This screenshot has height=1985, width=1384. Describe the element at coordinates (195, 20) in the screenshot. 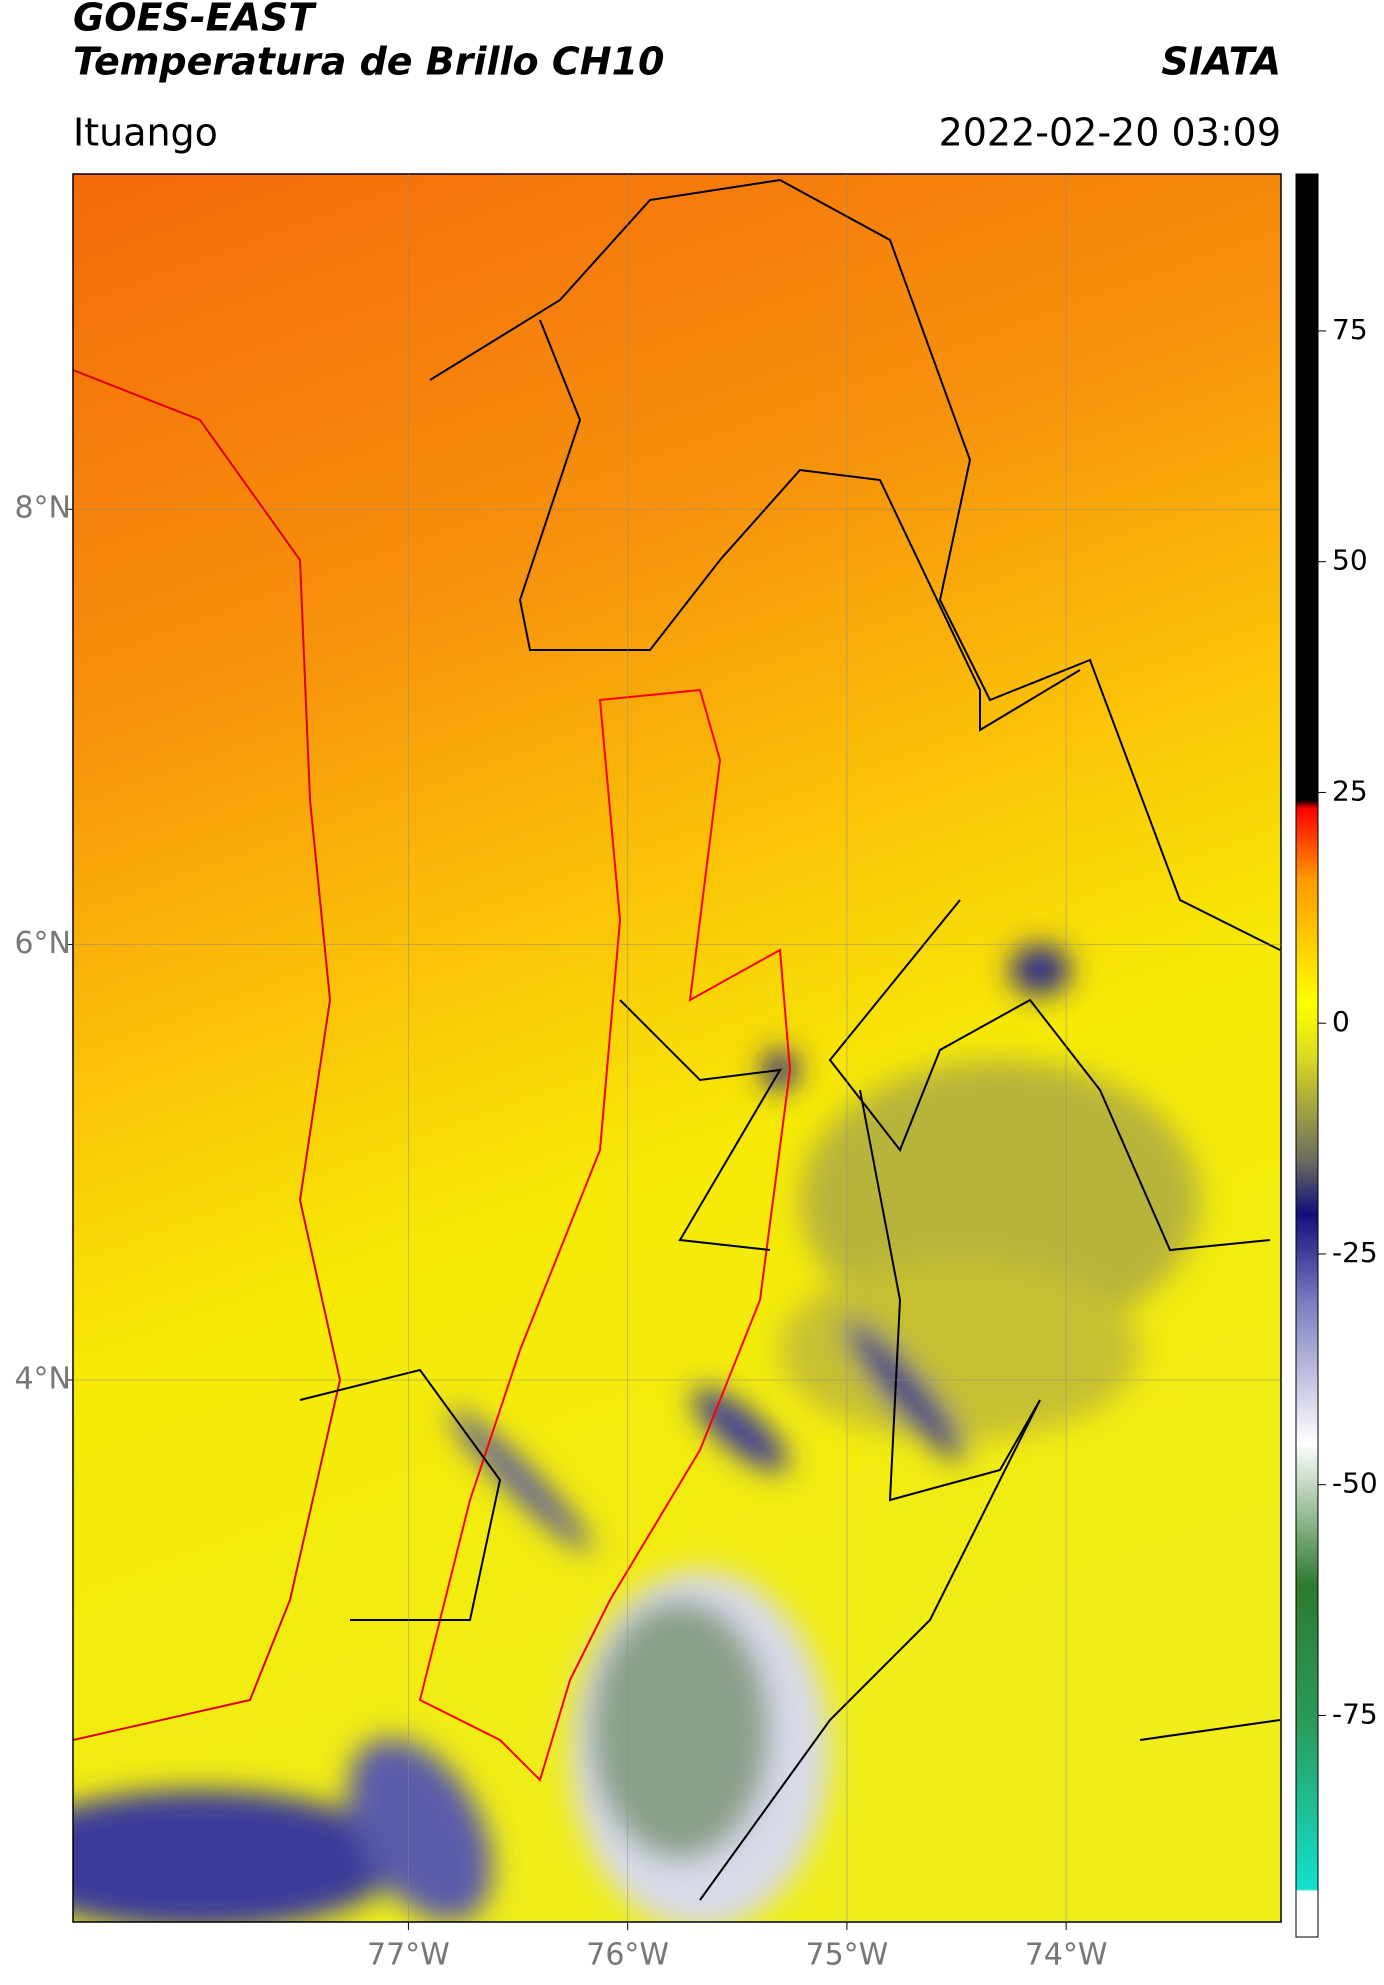

I see `title: GOES-EAST` at that location.